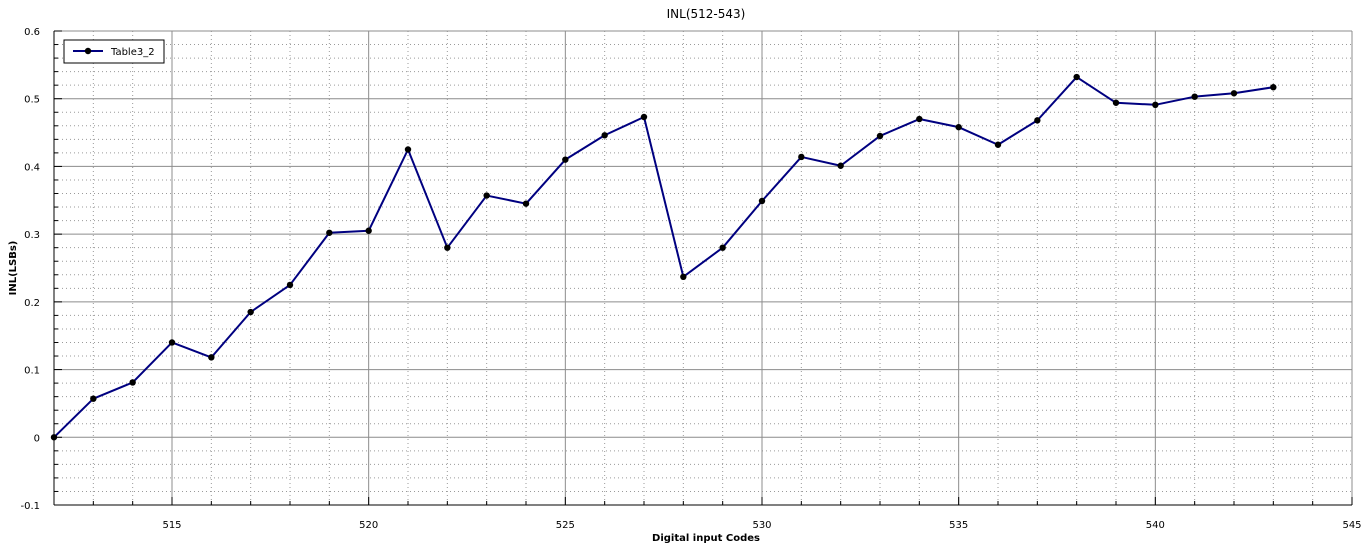  What do you see at coordinates (13, 268) in the screenshot?
I see `y-axis-label: INL(LSBs)` at bounding box center [13, 268].